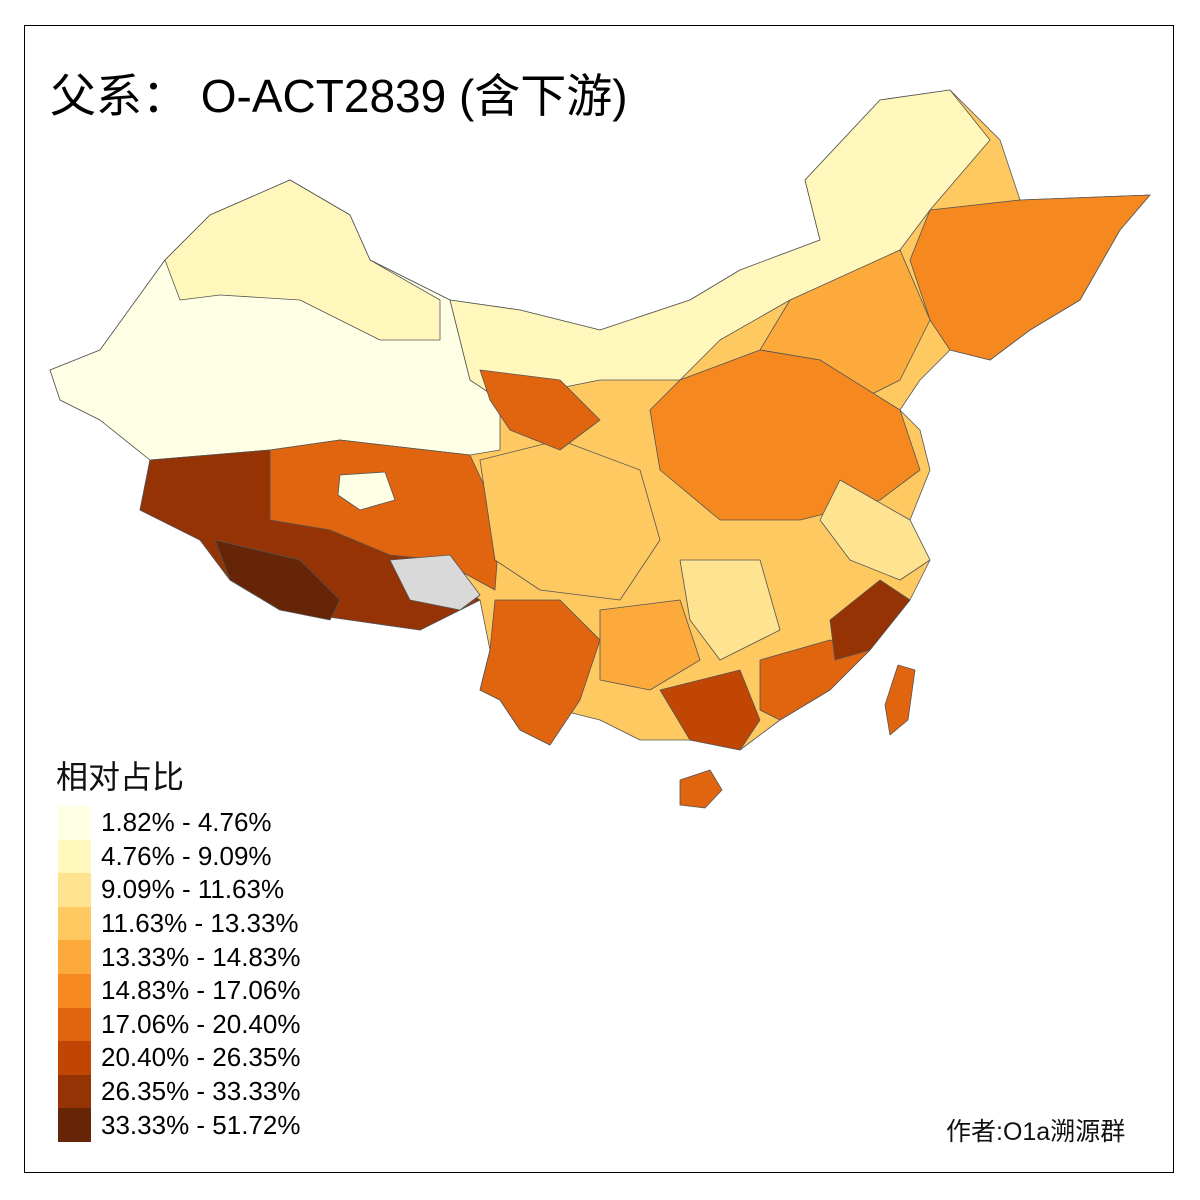 This screenshot has width=1200, height=1200. Describe the element at coordinates (1036, 1132) in the screenshot. I see `author-credit: 作者:O1a溯源群` at that location.